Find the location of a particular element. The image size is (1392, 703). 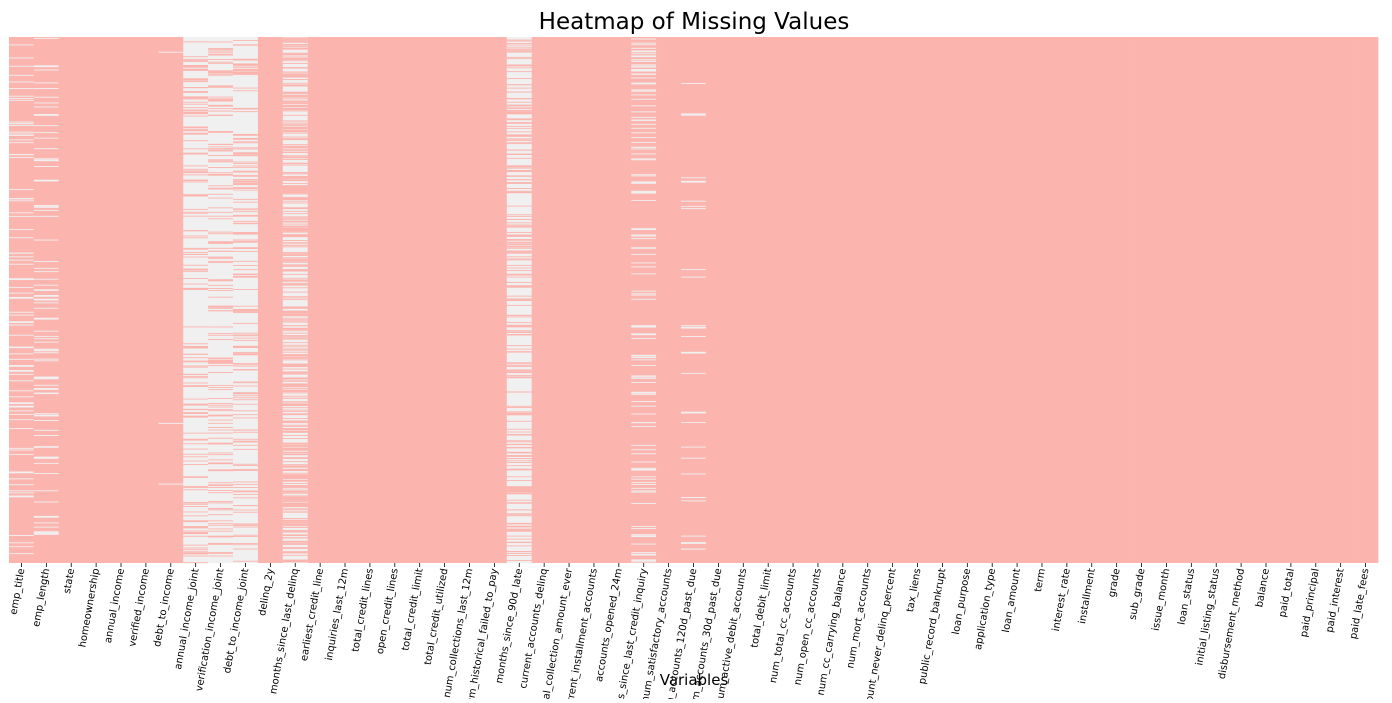

heatmap-column-application-type is located at coordinates (992, 300).